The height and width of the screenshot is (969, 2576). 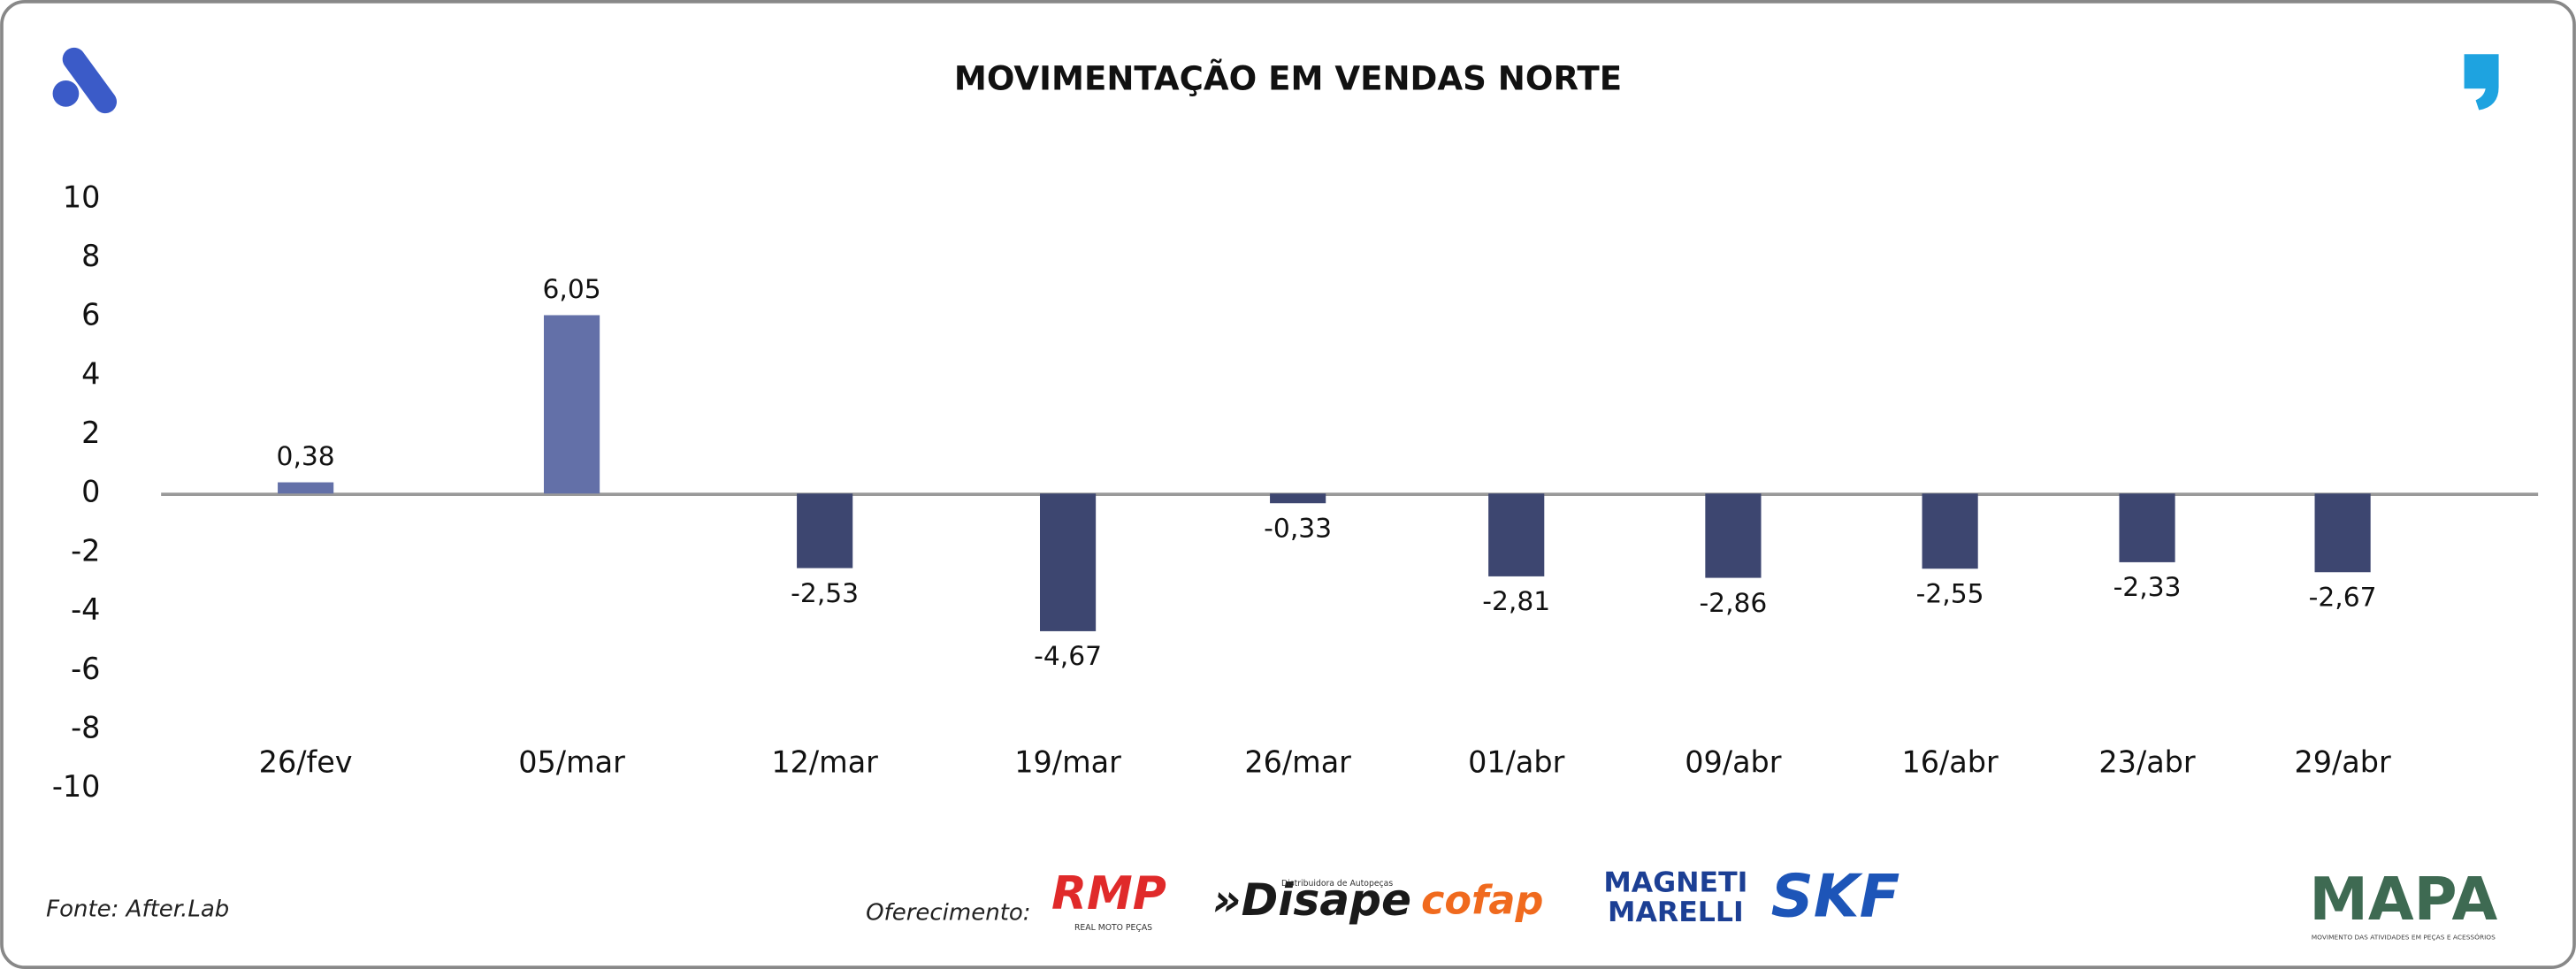 I want to click on y-tick-label: 8, so click(x=90, y=256).